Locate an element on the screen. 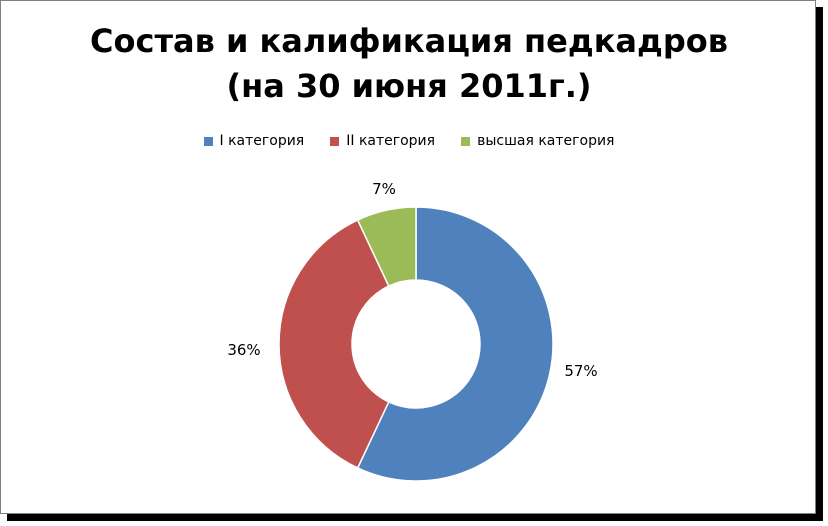 The height and width of the screenshot is (526, 828). data-label-1: 36% is located at coordinates (243, 350).